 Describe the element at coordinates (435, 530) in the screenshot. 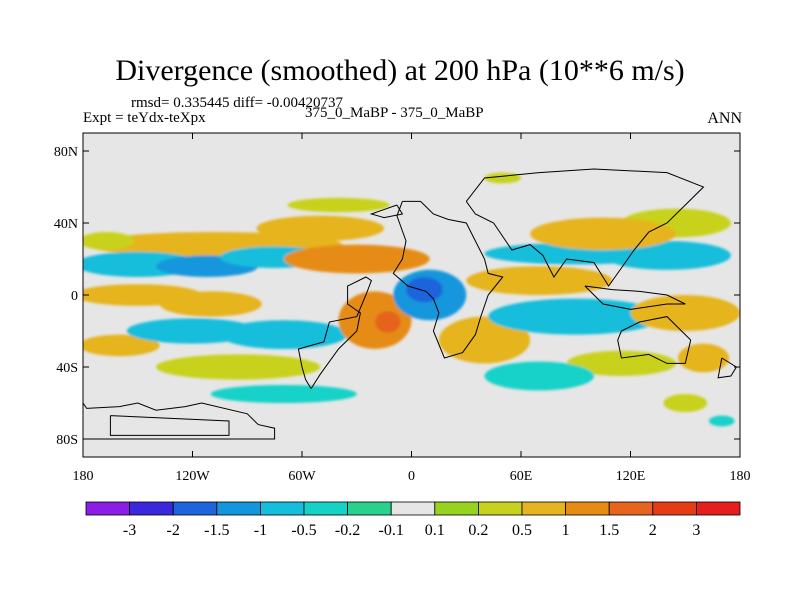

I see `colorbar-label: 0.1` at that location.